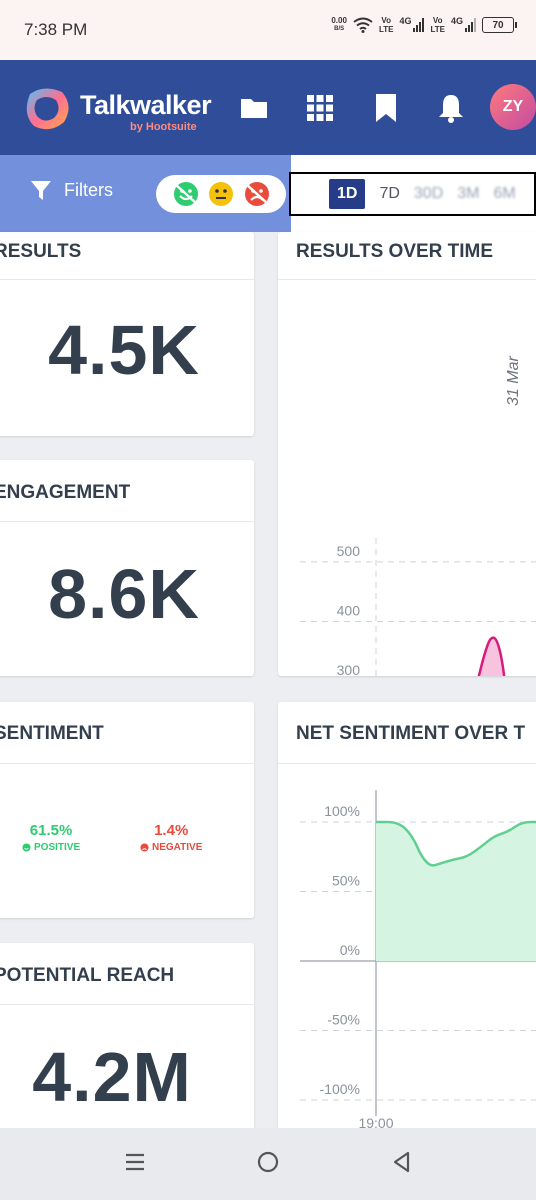  What do you see at coordinates (407, 256) in the screenshot?
I see `results-over-time-title: RESULTS OVER TIME` at bounding box center [407, 256].